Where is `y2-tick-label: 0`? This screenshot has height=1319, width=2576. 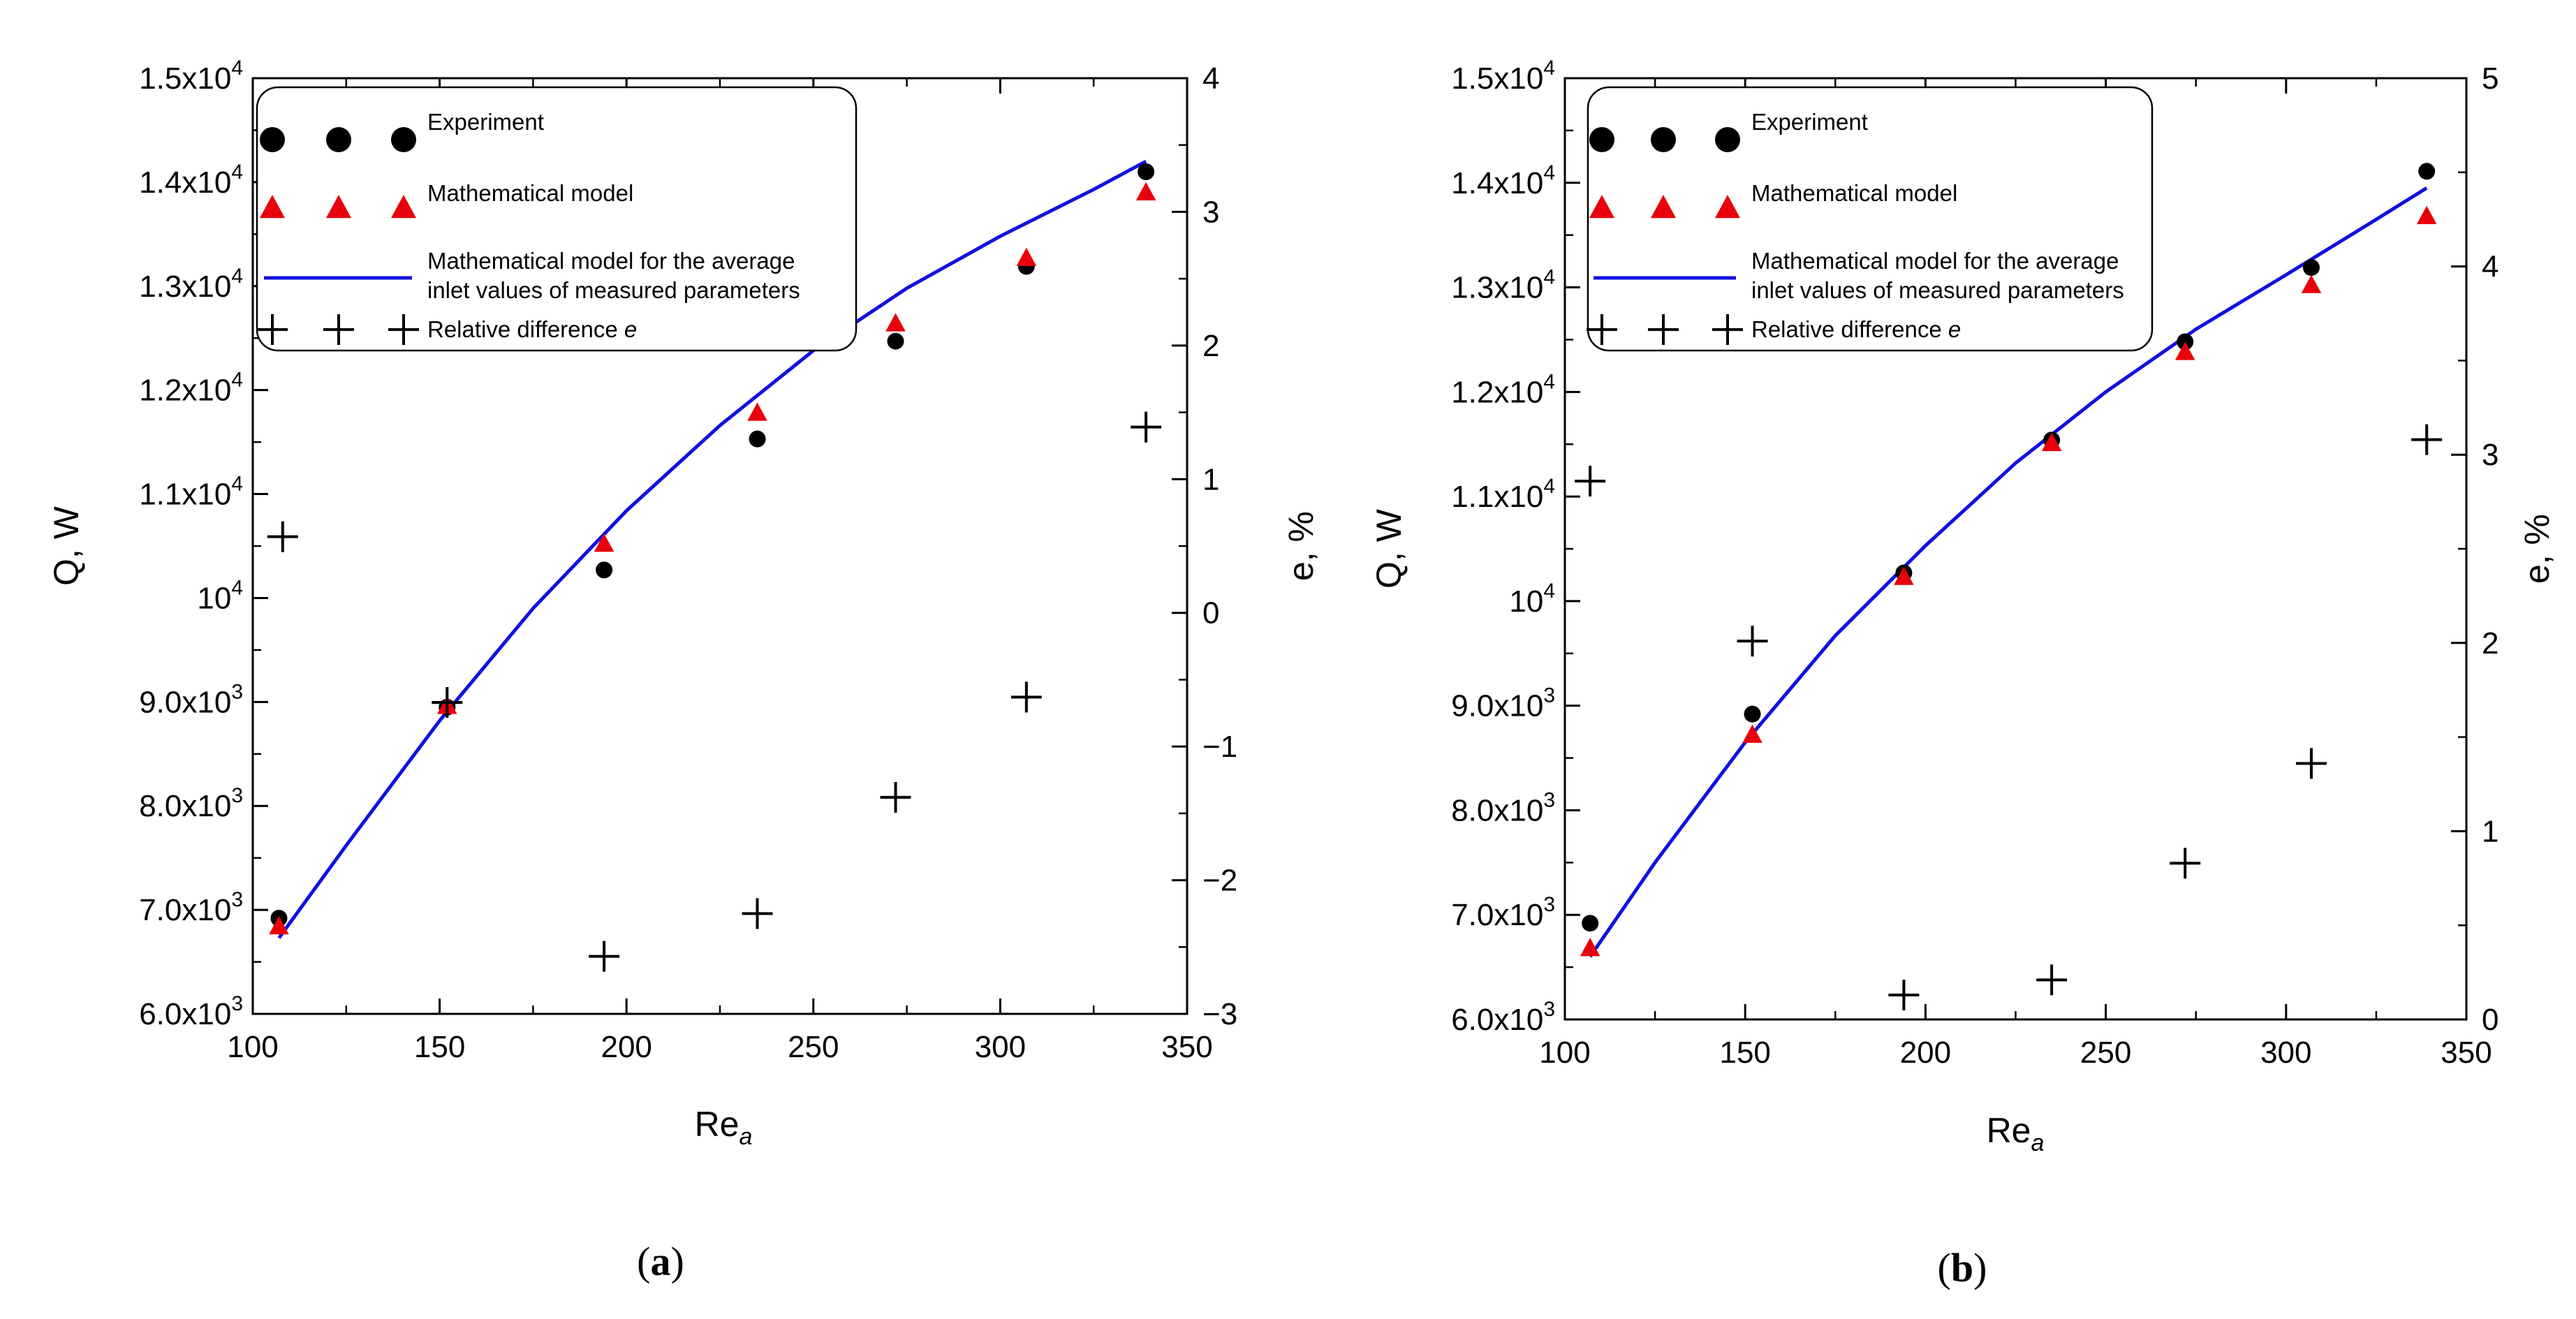 y2-tick-label: 0 is located at coordinates (2490, 1020).